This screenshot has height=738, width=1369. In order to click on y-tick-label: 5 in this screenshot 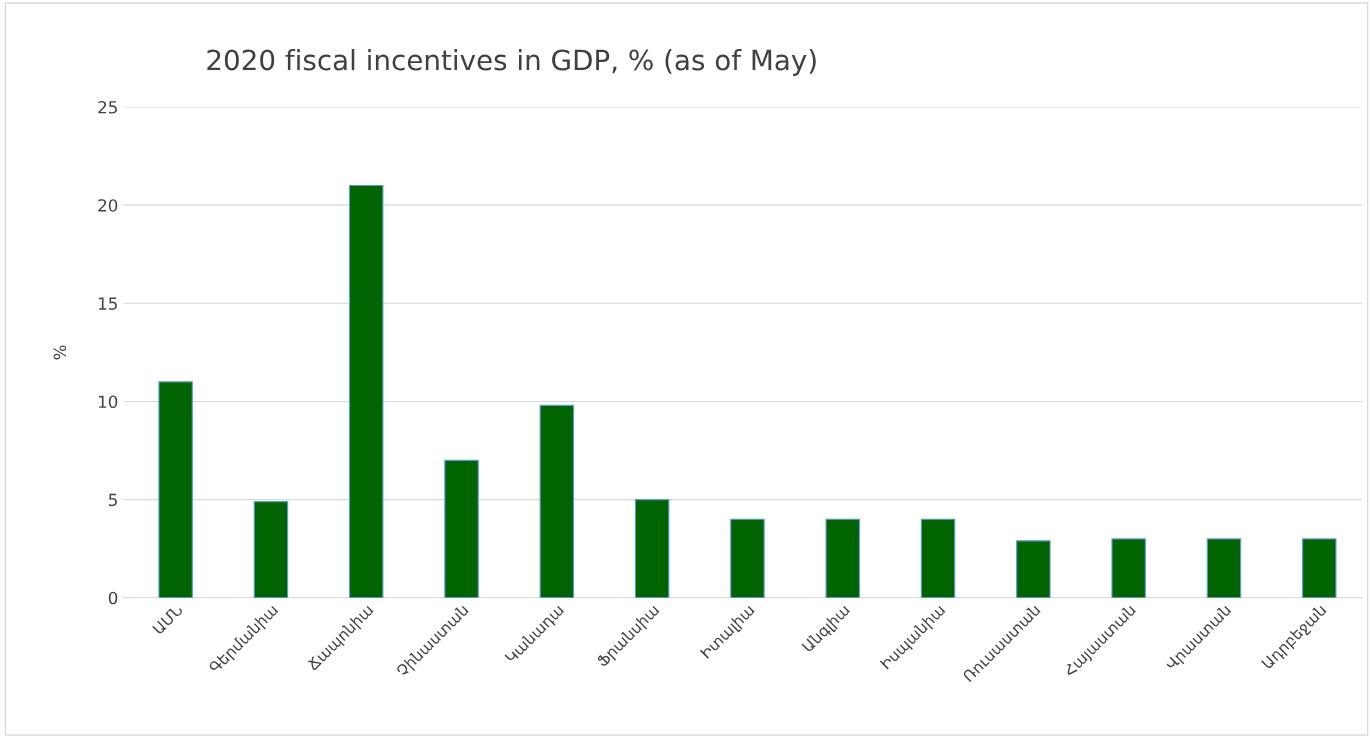, I will do `click(113, 500)`.